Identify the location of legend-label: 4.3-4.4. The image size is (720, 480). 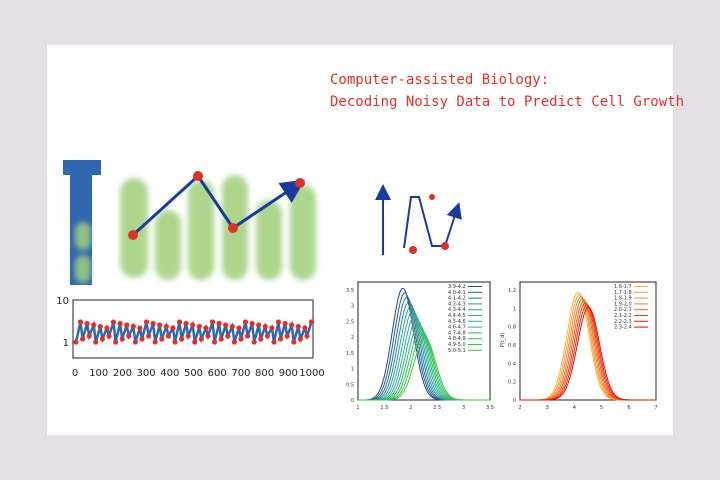
(457, 310).